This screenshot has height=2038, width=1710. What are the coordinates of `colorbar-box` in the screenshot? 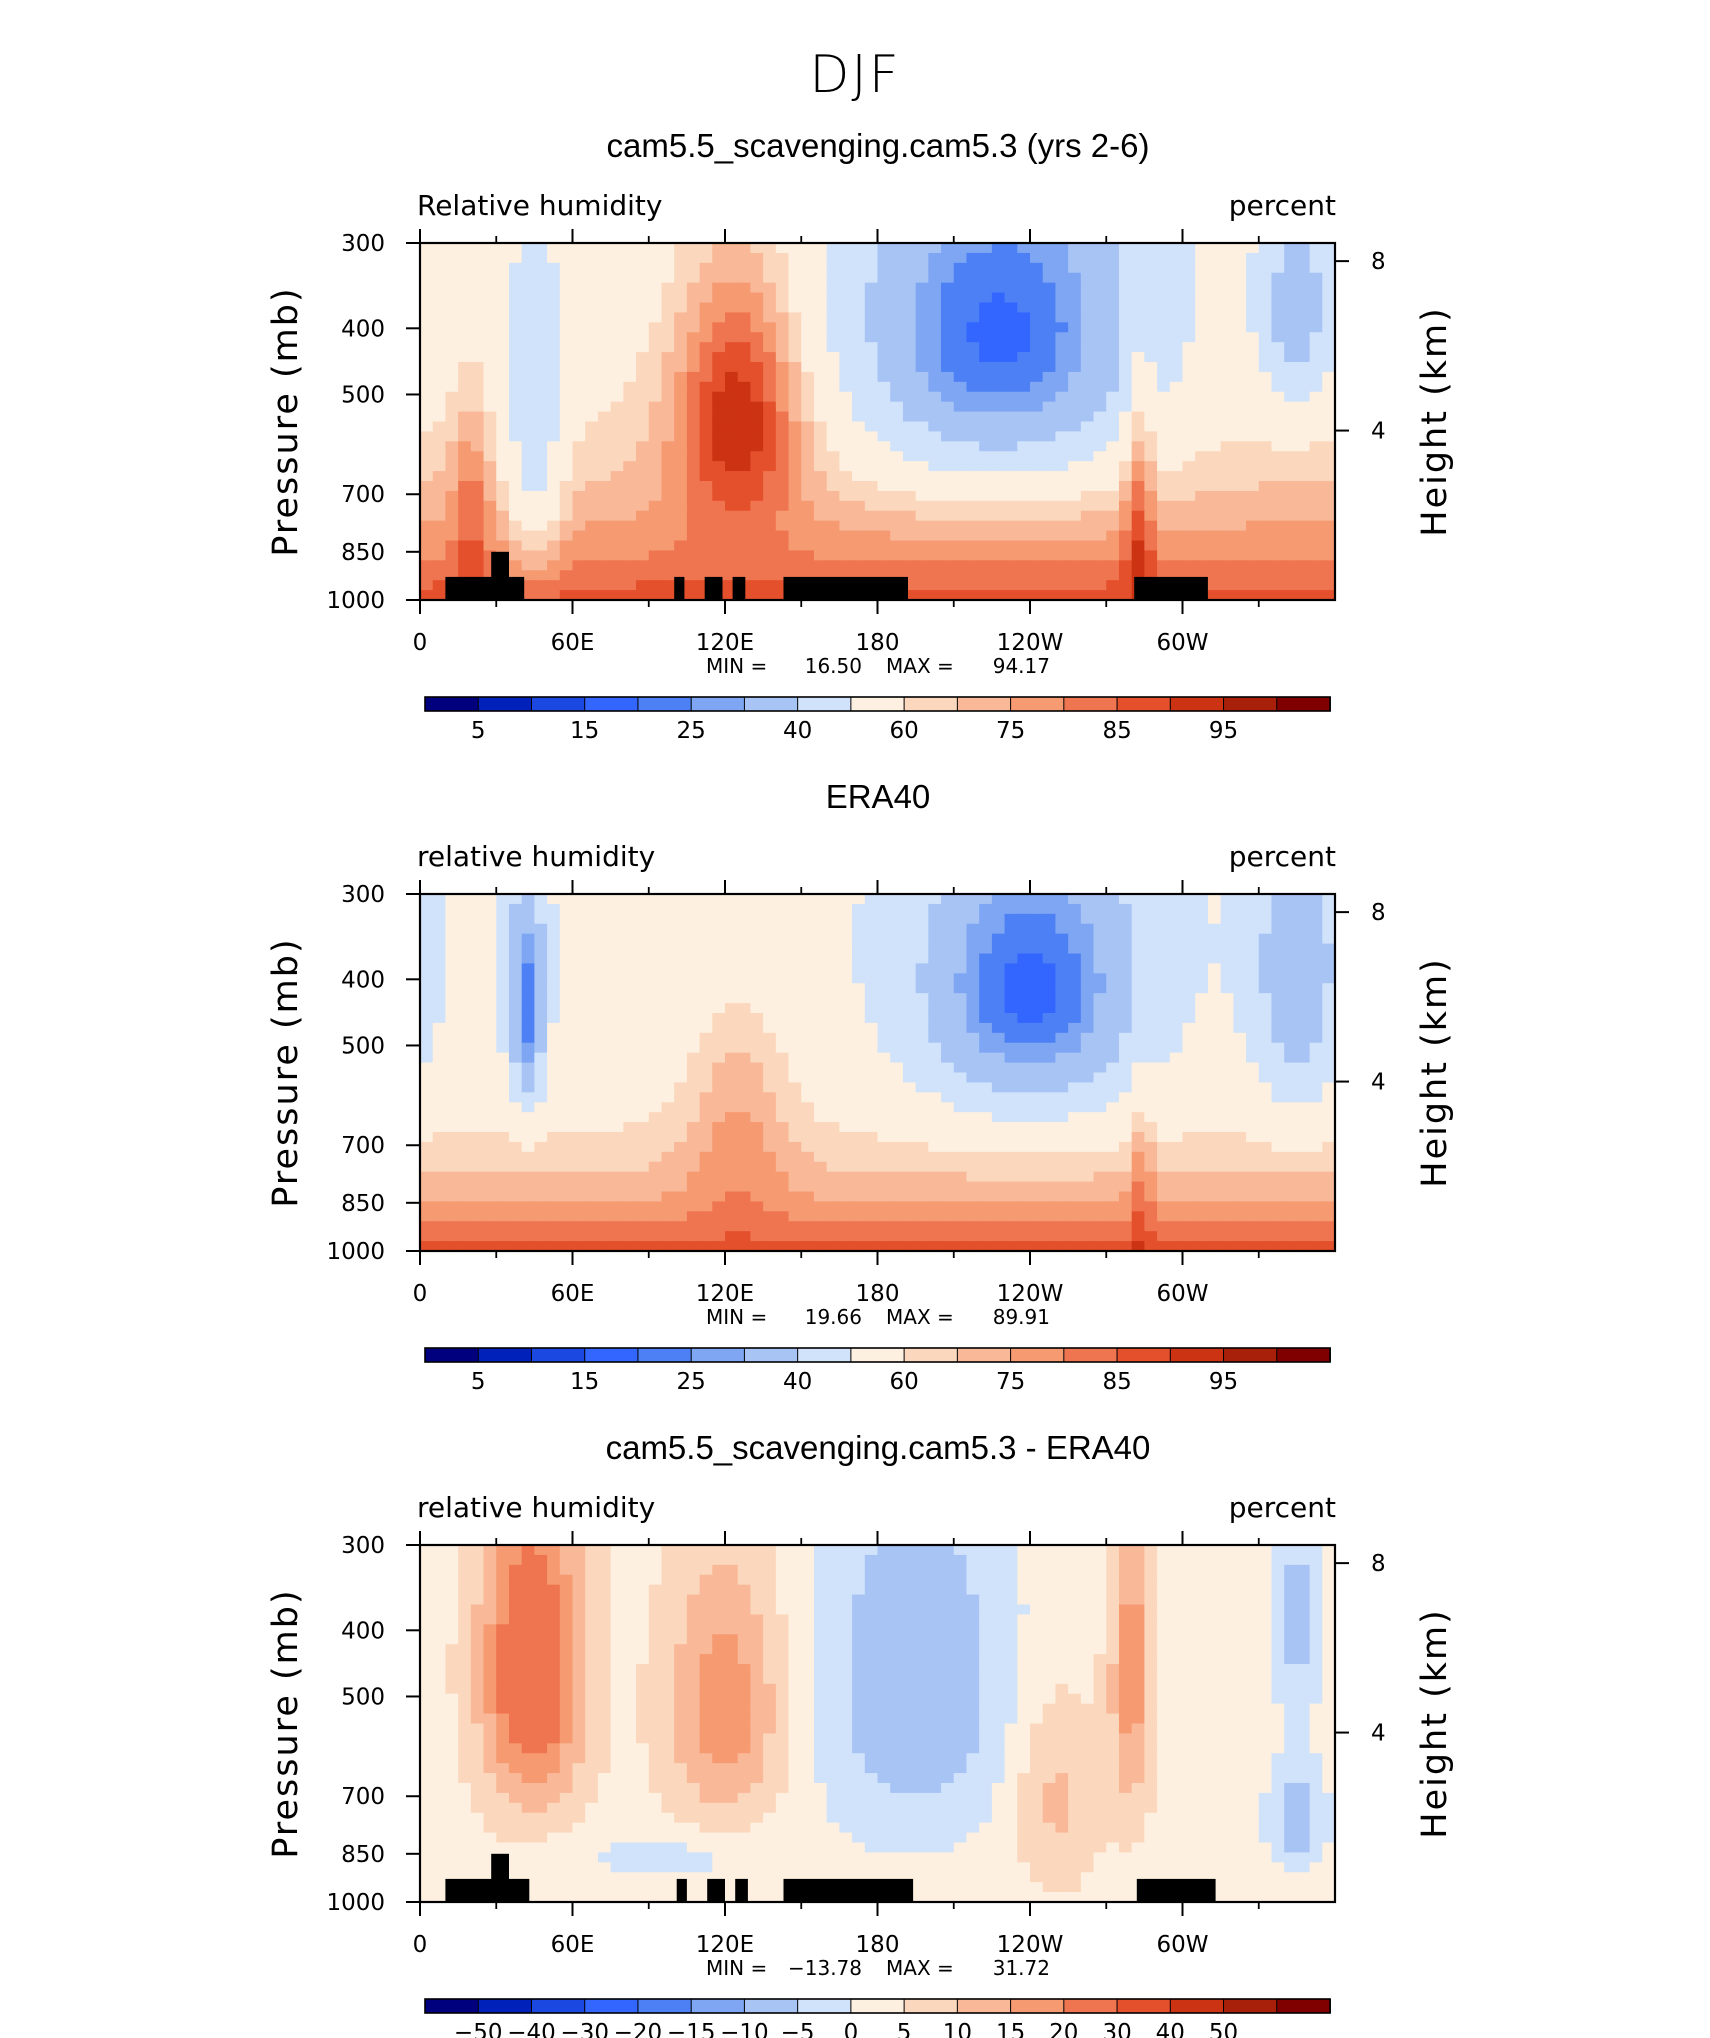 It's located at (505, 704).